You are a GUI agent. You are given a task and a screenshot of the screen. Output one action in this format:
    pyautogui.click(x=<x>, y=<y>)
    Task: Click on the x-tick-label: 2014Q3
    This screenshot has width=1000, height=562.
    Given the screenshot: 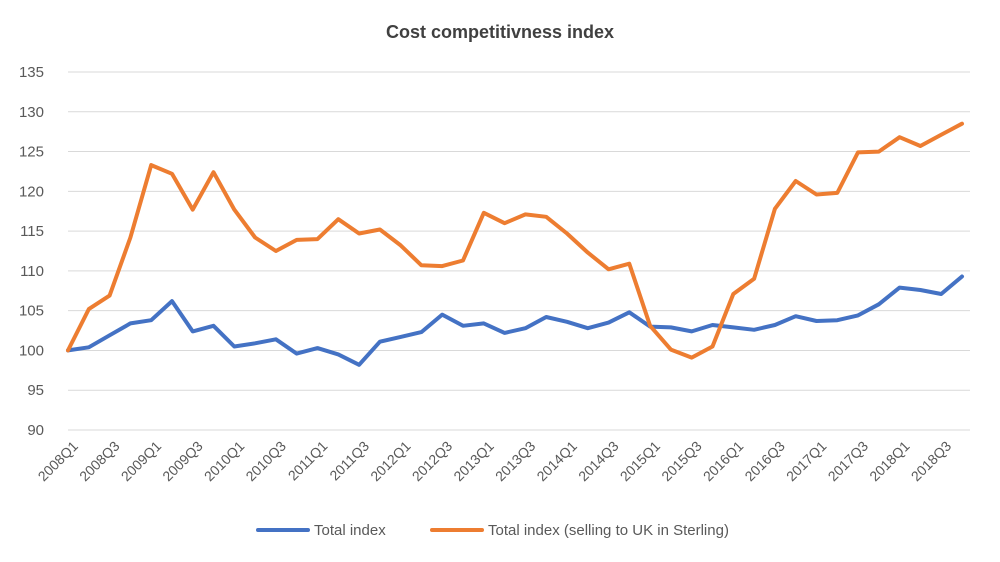 What is the action you would take?
    pyautogui.click(x=598, y=461)
    